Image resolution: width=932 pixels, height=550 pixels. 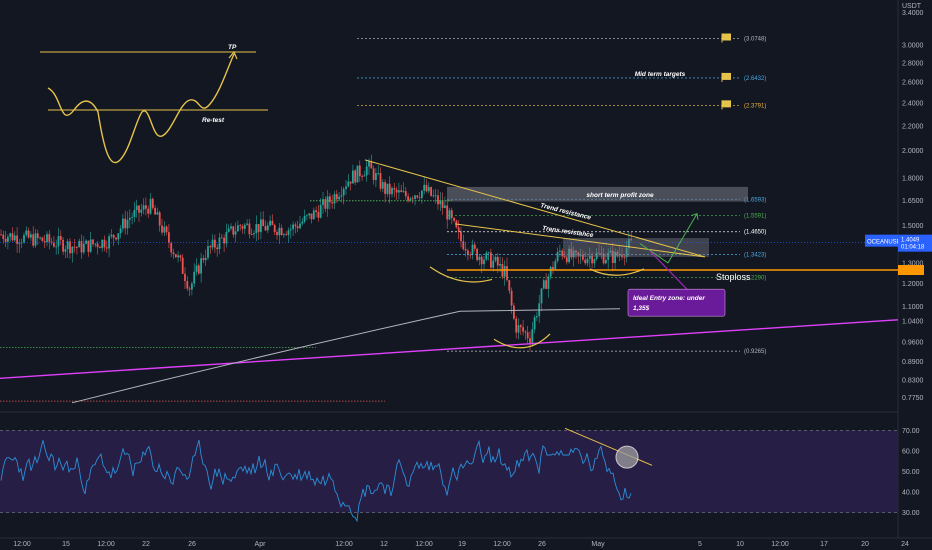 What do you see at coordinates (598, 544) in the screenshot?
I see `time-tick-label: May` at bounding box center [598, 544].